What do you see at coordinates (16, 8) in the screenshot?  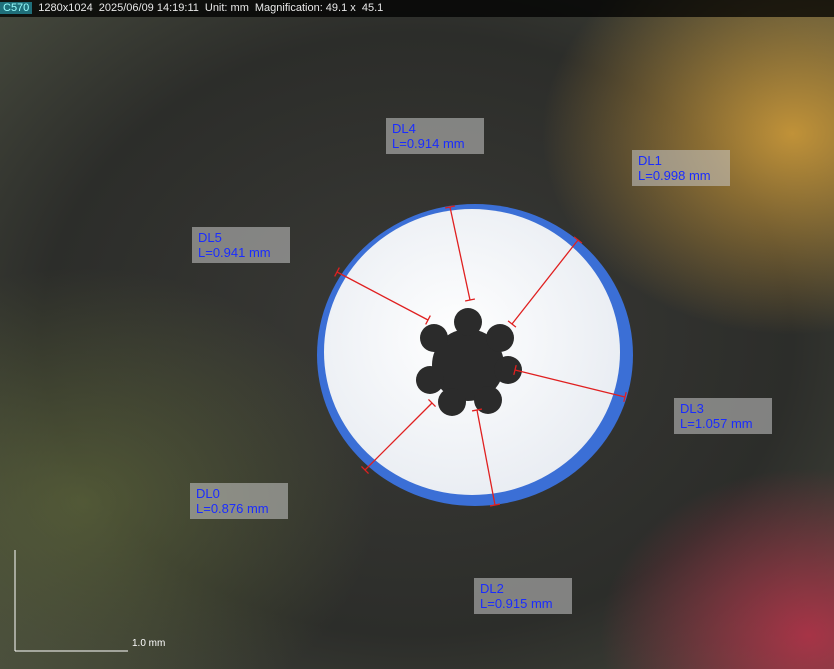 I see `camera: C570` at bounding box center [16, 8].